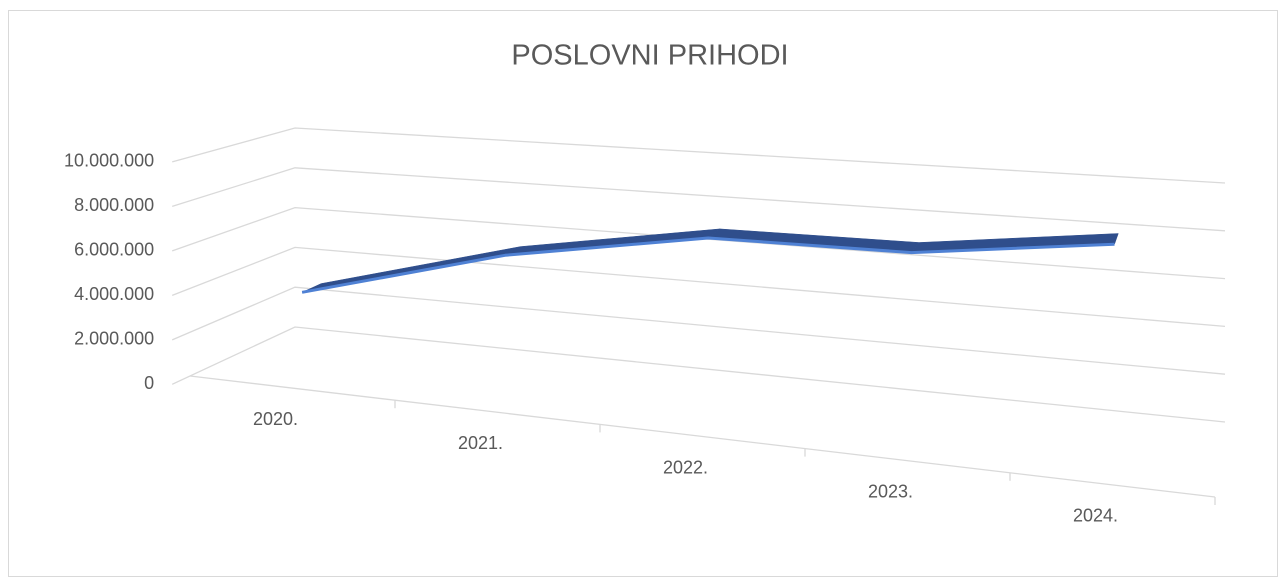  I want to click on y-tick-label: 10.000.000, so click(109, 161).